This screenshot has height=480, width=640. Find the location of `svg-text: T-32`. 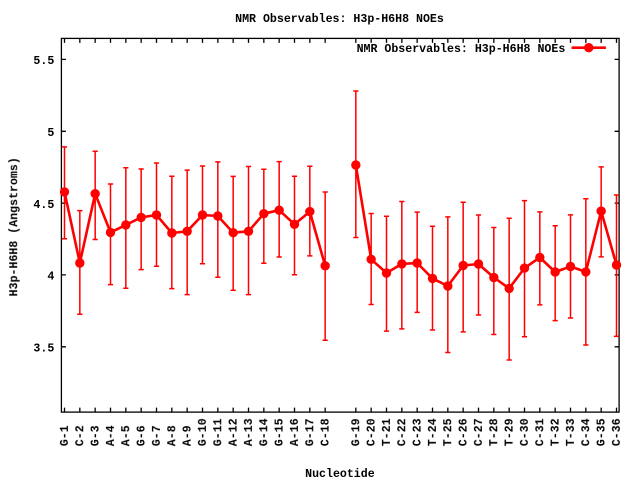

svg-text: T-32 is located at coordinates (556, 432).